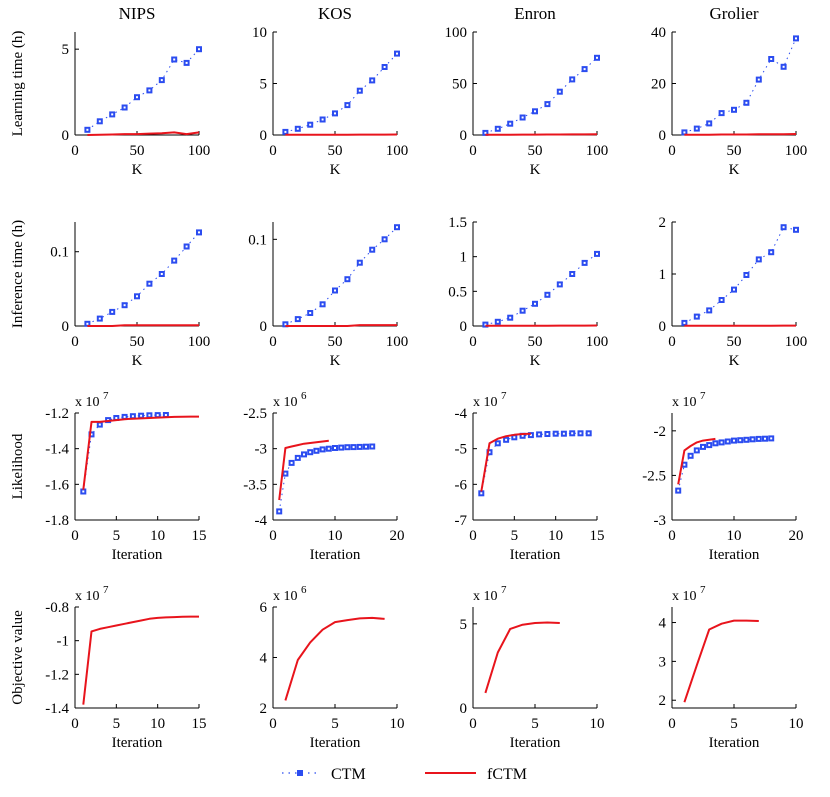 The width and height of the screenshot is (830, 797). Describe the element at coordinates (528, 292) in the screenshot. I see `chart-panel-7: 0 50 100 0 0.5 1 1.5 K` at that location.